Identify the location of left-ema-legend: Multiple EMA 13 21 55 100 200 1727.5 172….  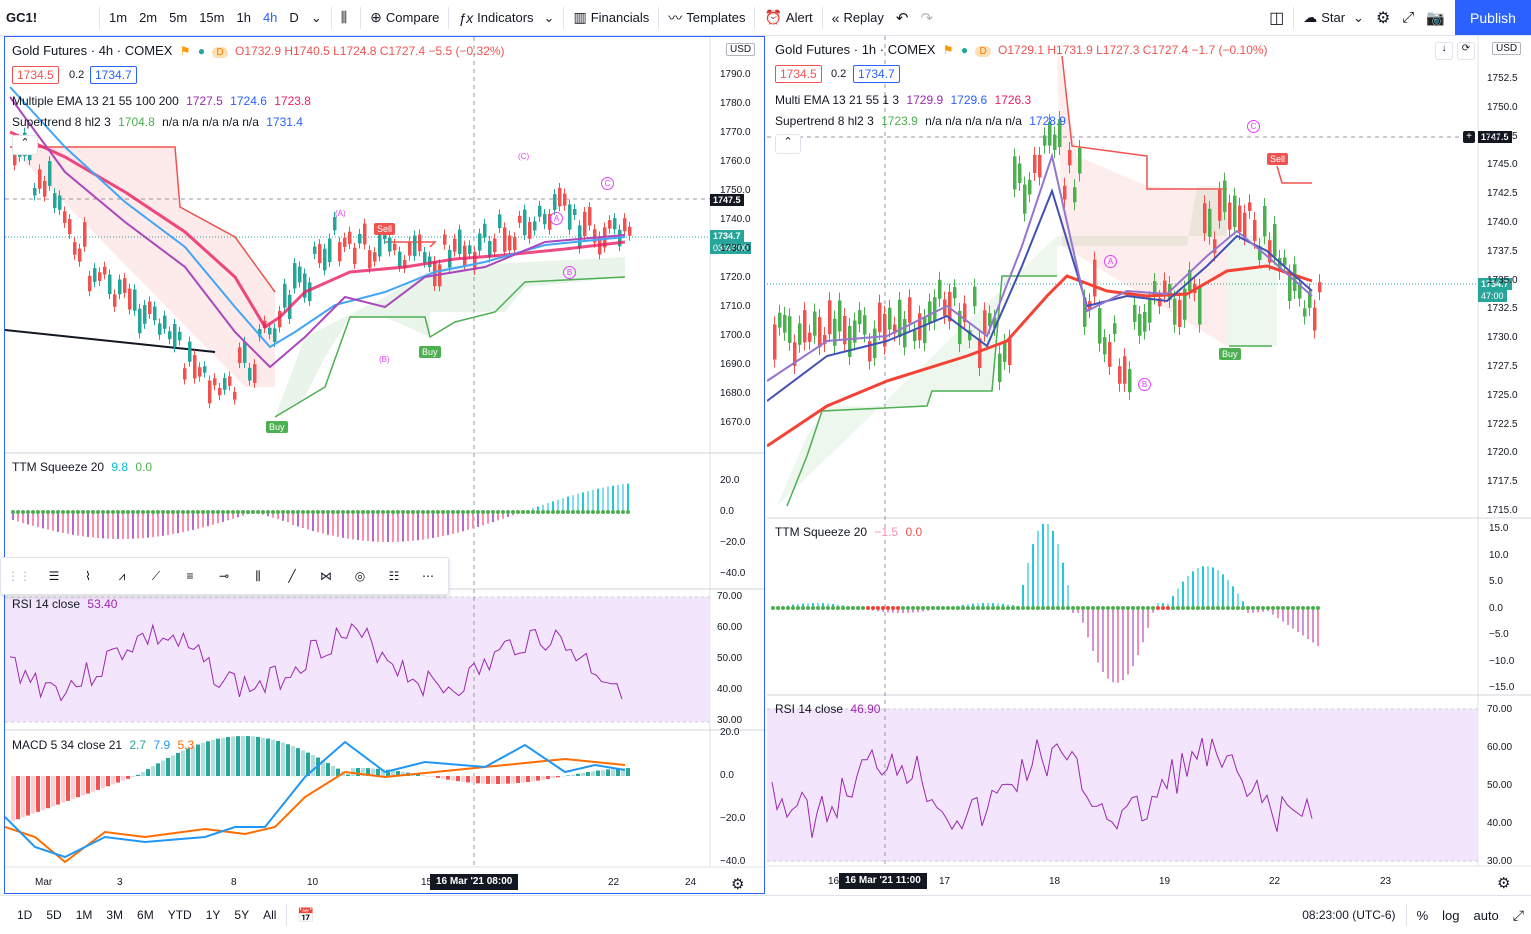
(163, 101).